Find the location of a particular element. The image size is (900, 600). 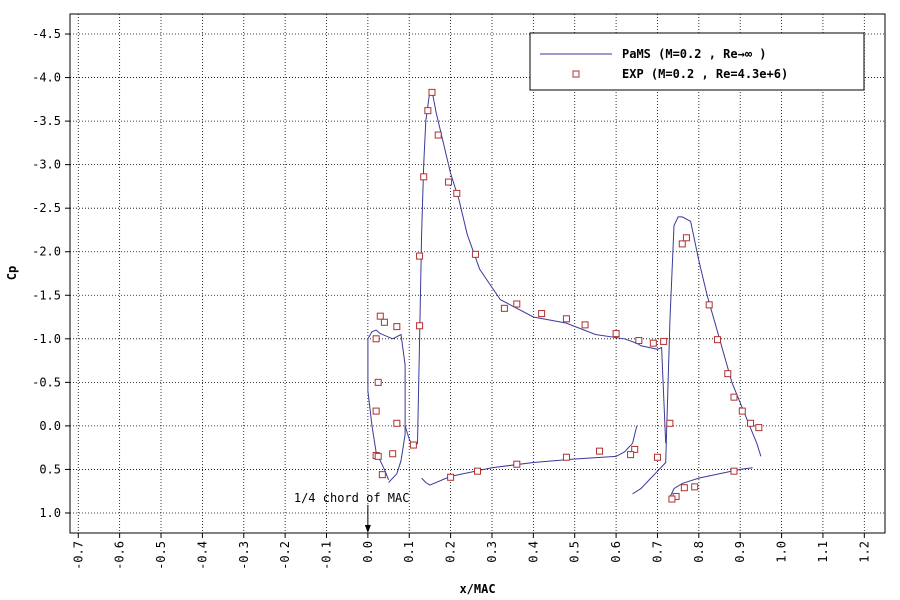

y-tick-label: -2.5 is located at coordinates (46, 208).